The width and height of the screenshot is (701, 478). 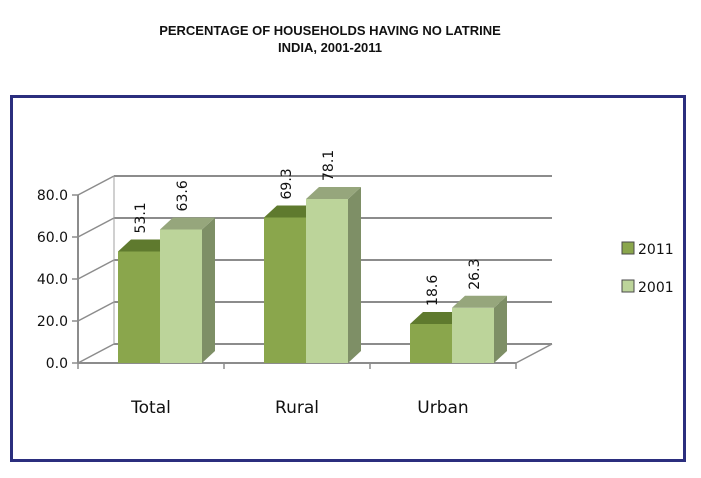 What do you see at coordinates (183, 195) in the screenshot?
I see `data-label: 63.6` at bounding box center [183, 195].